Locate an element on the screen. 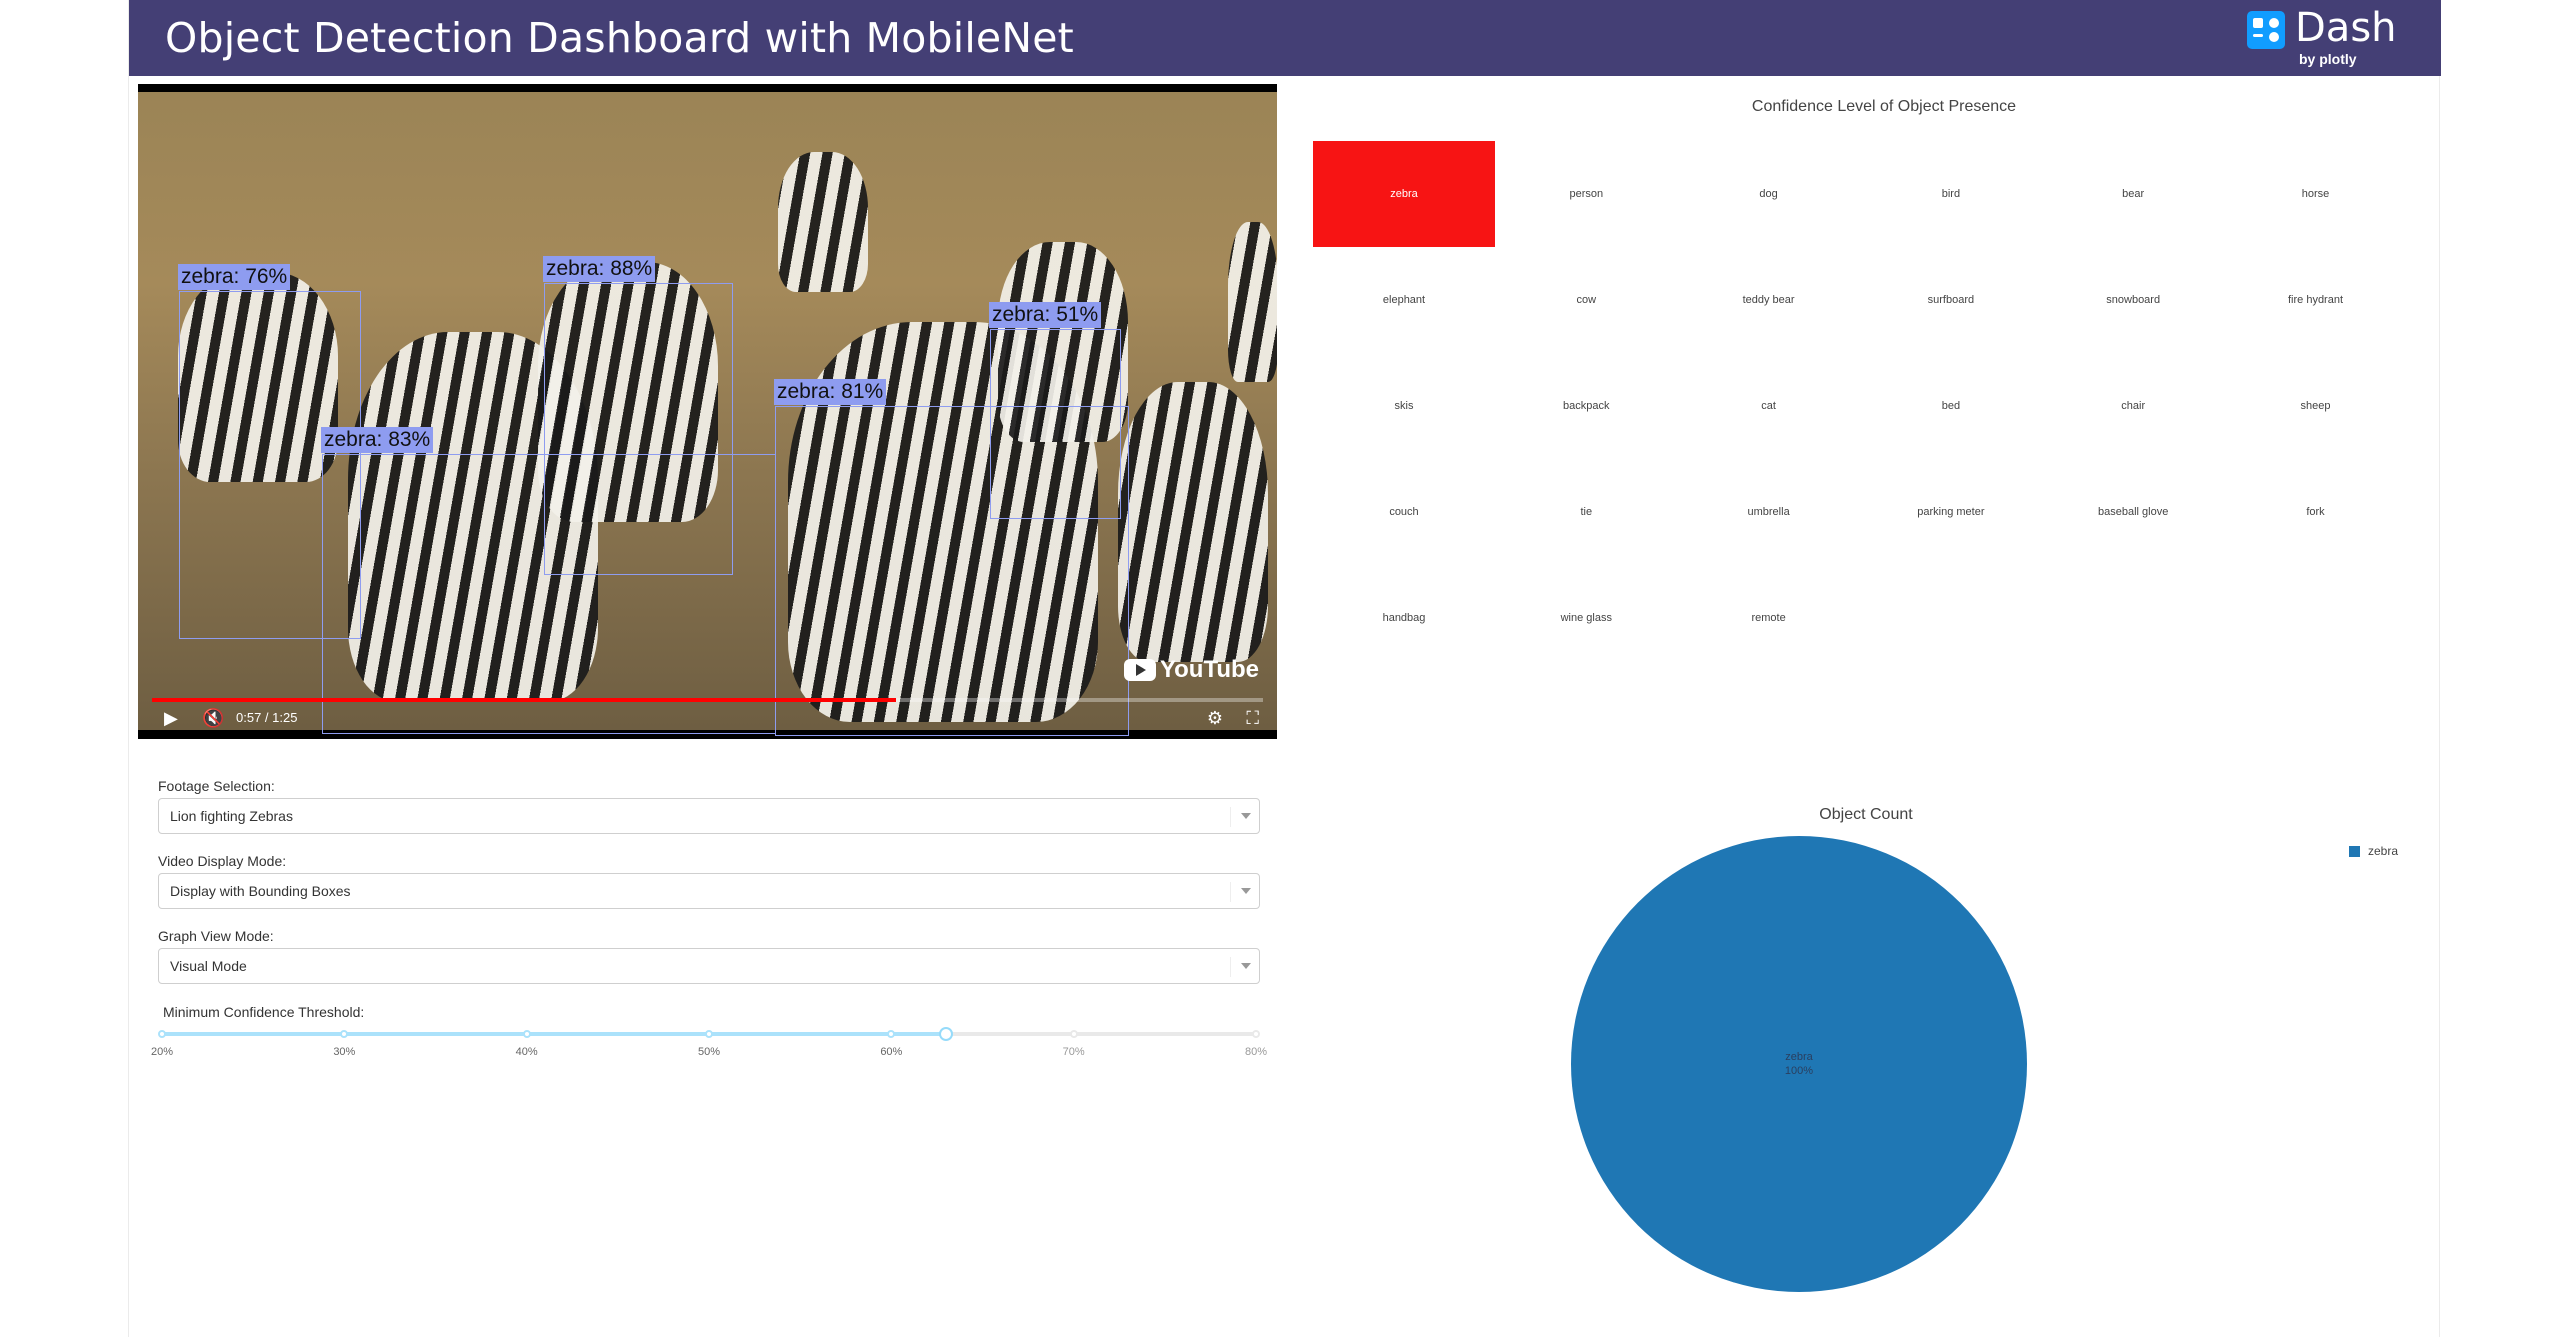 This screenshot has width=2560, height=1337. legend-label: zebra is located at coordinates (2383, 851).